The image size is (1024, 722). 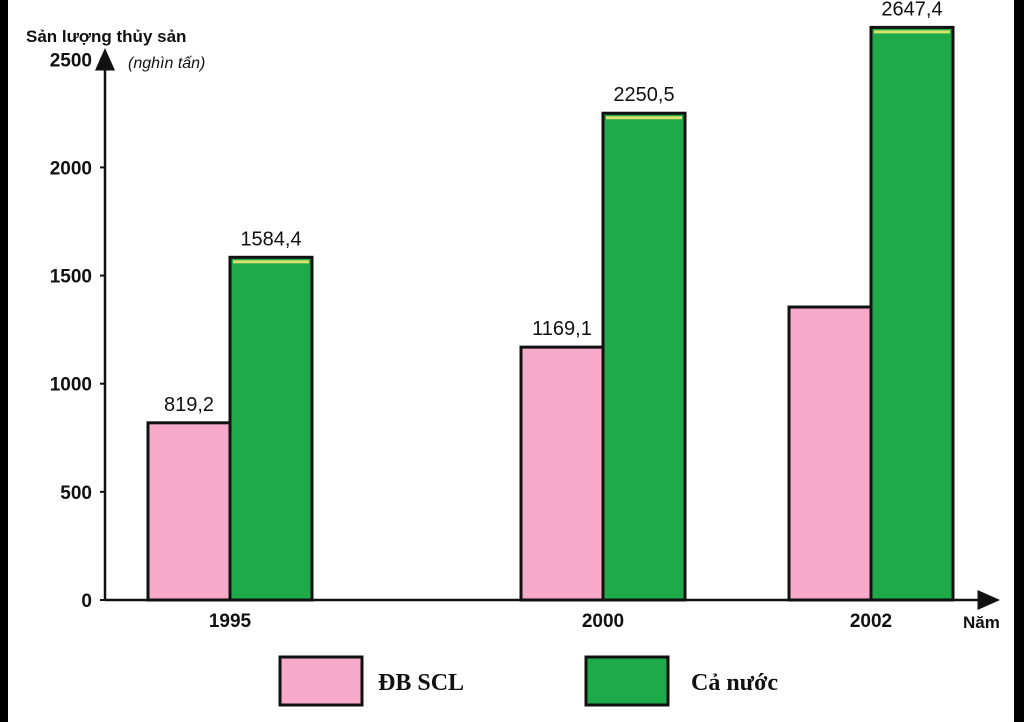 What do you see at coordinates (189, 511) in the screenshot?
I see `bar-dbscl-1995` at bounding box center [189, 511].